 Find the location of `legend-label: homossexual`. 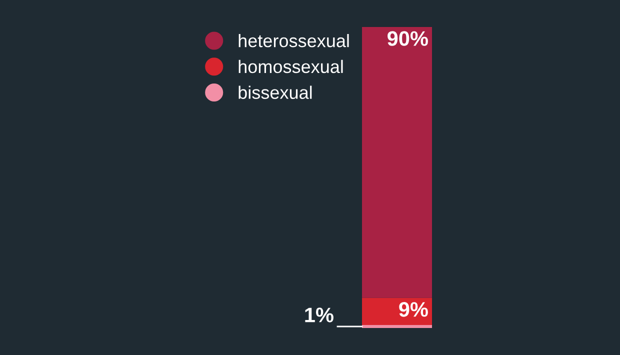

legend-label: homossexual is located at coordinates (290, 67).